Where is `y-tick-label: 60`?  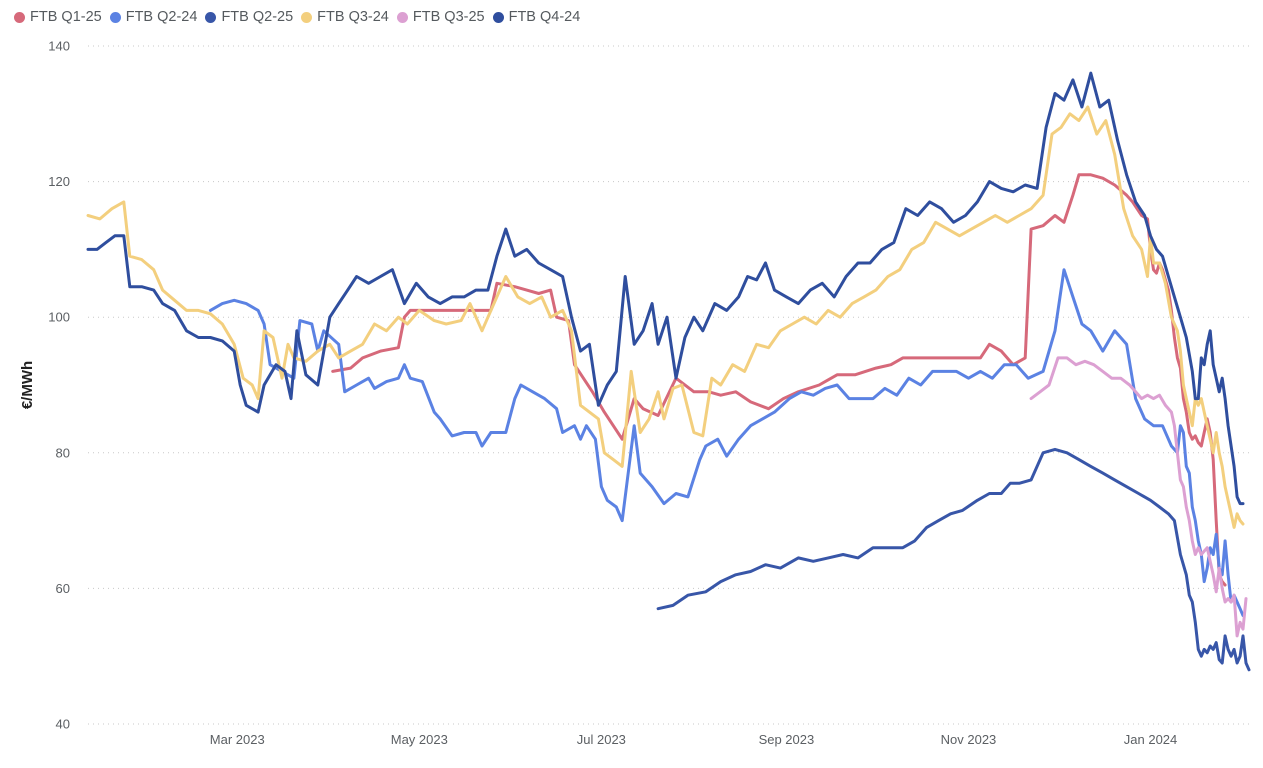
y-tick-label: 60 is located at coordinates (63, 588).